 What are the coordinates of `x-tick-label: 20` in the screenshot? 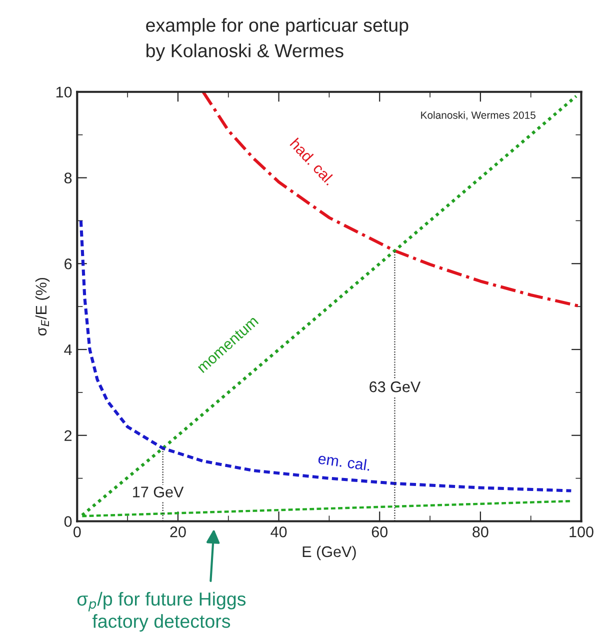 It's located at (178, 532).